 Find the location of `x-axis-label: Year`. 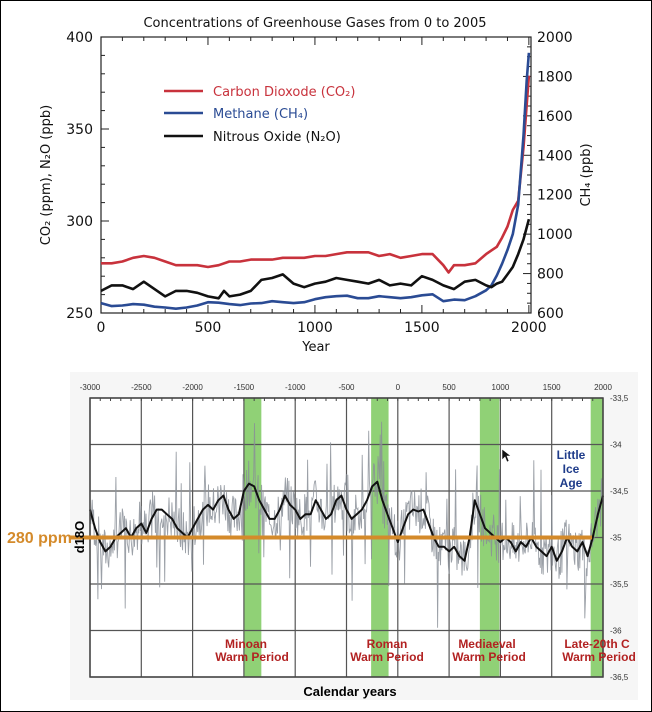

x-axis-label: Year is located at coordinates (315, 347).